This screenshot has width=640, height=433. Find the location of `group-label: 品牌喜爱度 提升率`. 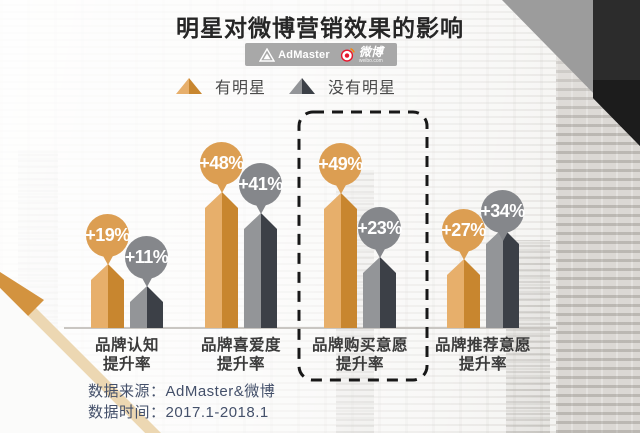

group-label: 品牌喜爱度 提升率 is located at coordinates (240, 355).